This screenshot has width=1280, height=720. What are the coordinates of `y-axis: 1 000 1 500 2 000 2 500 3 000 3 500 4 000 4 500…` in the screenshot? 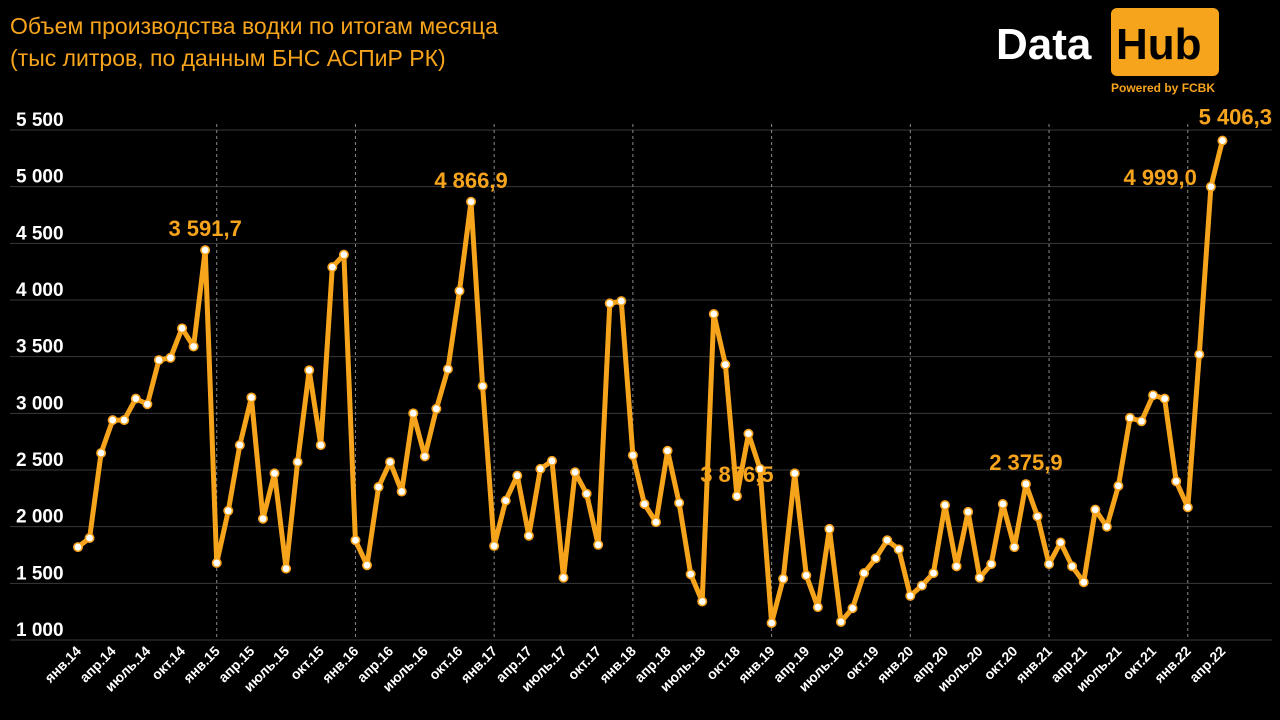 It's located at (40, 375).